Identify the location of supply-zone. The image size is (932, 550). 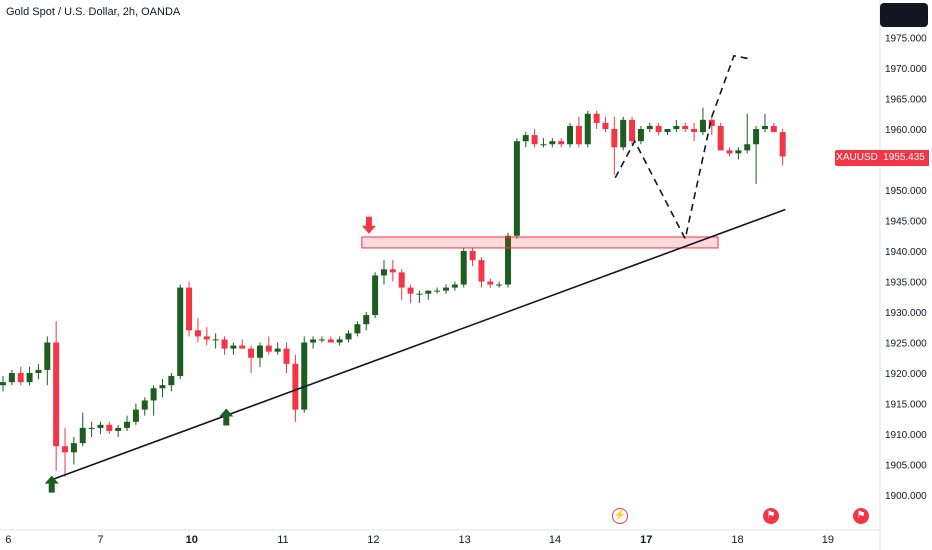
(540, 242).